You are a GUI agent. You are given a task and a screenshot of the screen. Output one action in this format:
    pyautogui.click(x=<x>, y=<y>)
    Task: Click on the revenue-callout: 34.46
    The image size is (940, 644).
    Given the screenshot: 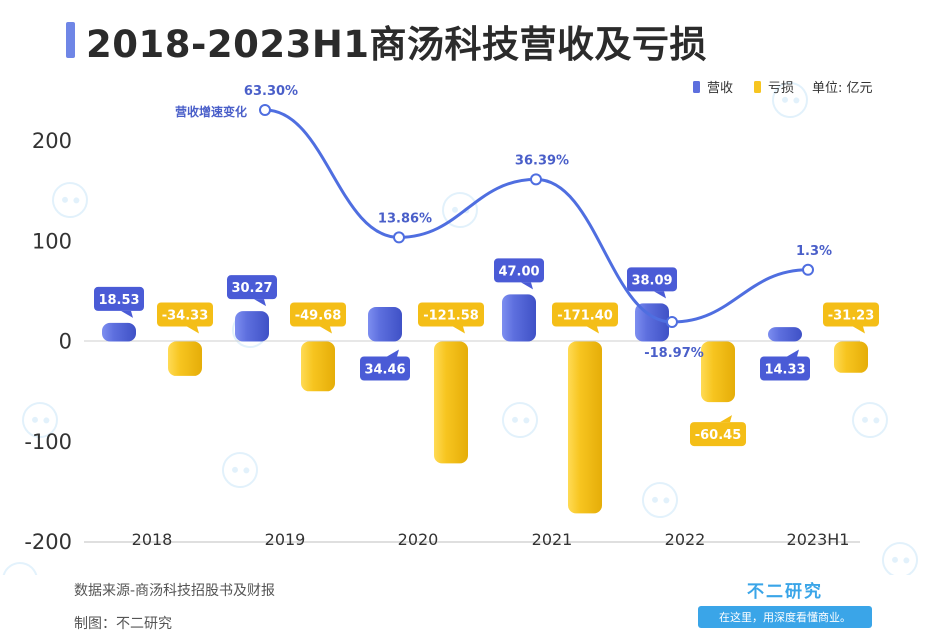 What is the action you would take?
    pyautogui.click(x=385, y=365)
    